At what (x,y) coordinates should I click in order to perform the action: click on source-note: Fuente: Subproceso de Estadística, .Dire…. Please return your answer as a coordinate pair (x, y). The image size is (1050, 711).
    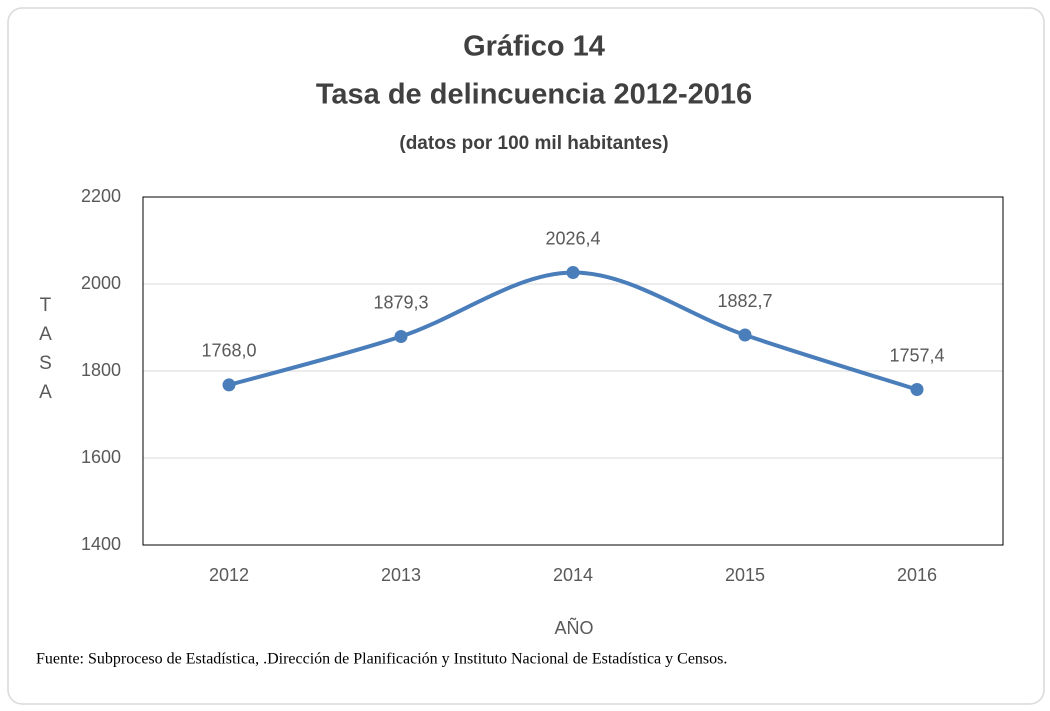
    Looking at the image, I should click on (381, 659).